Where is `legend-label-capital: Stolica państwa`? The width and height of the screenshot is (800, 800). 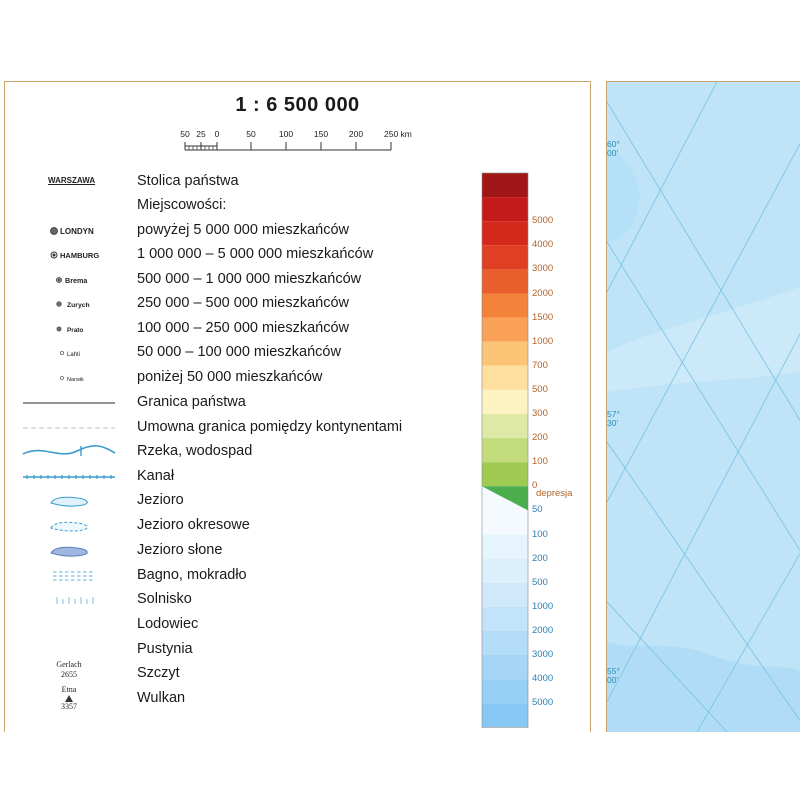 legend-label-capital: Stolica państwa is located at coordinates (188, 181).